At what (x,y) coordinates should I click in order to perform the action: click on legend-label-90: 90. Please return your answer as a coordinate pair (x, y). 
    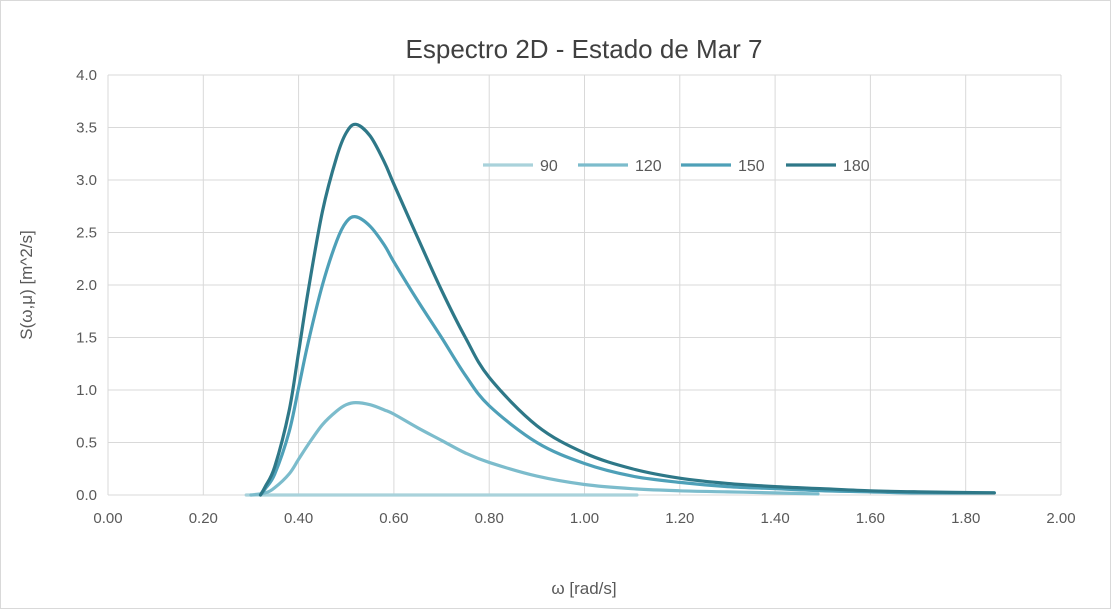
    Looking at the image, I should click on (549, 166).